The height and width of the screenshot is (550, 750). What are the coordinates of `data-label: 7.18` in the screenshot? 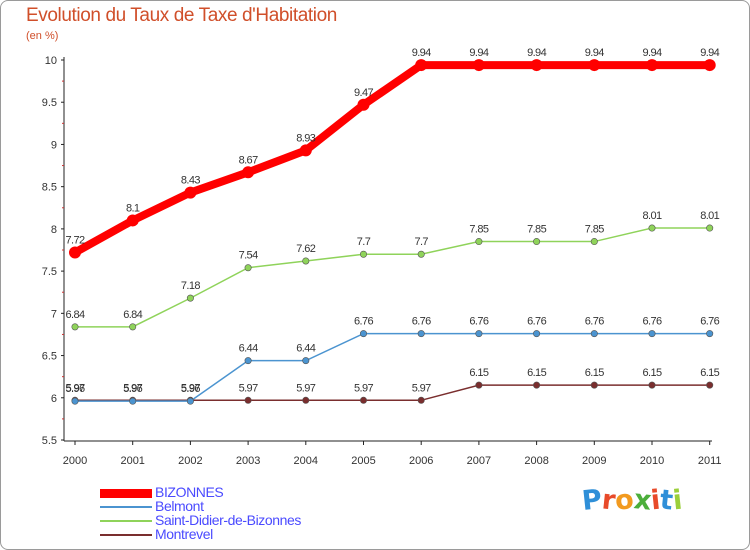 It's located at (190, 286).